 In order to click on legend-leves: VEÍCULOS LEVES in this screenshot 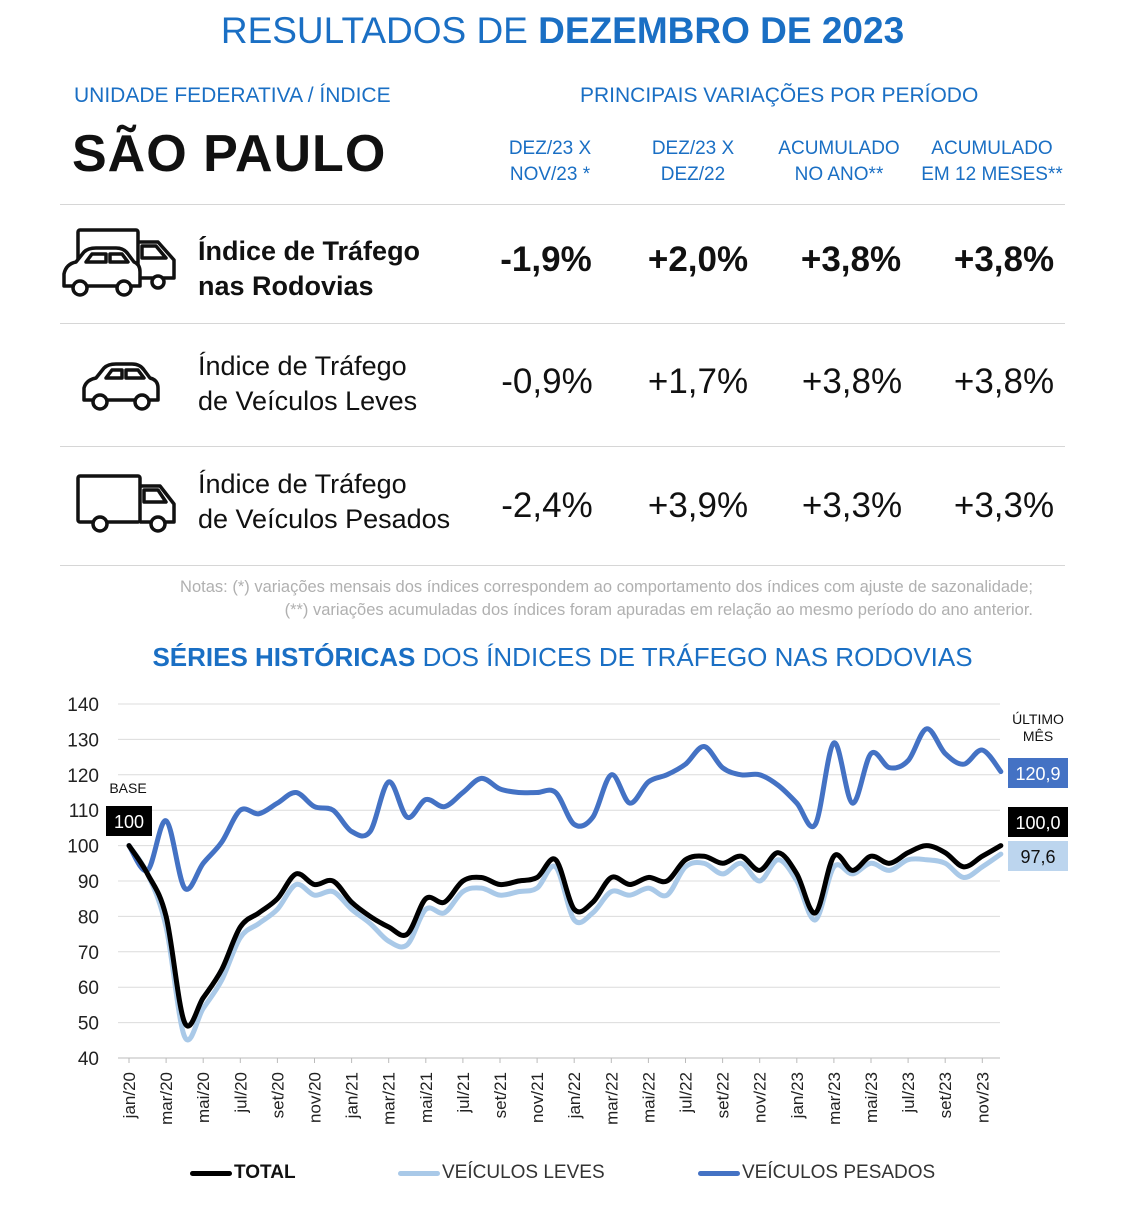, I will do `click(501, 1173)`.